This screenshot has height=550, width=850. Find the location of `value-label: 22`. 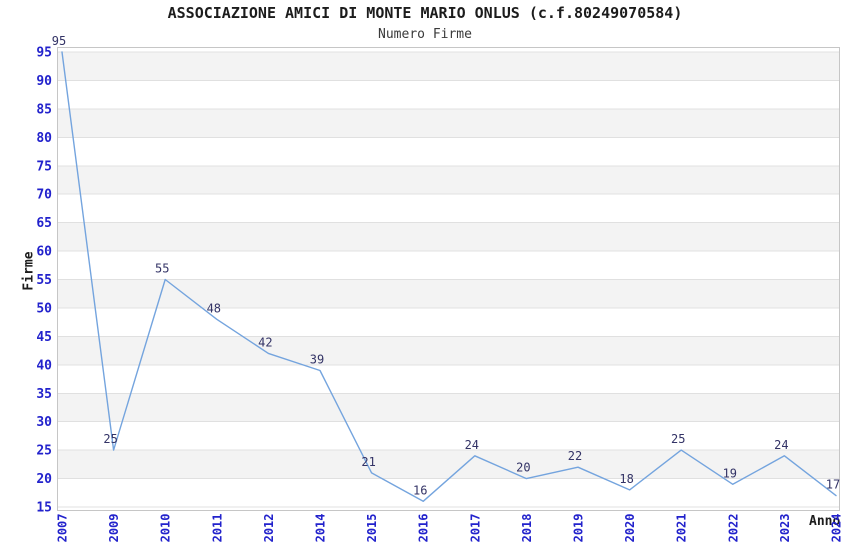

value-label: 22 is located at coordinates (575, 456).